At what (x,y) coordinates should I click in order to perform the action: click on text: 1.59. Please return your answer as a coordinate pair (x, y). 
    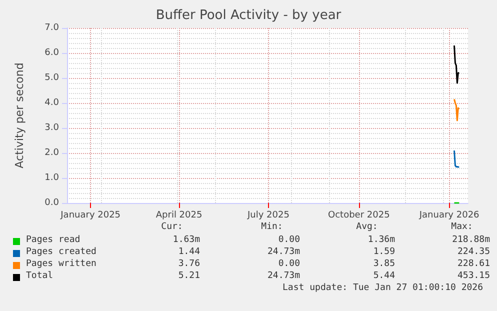
    Looking at the image, I should click on (384, 252).